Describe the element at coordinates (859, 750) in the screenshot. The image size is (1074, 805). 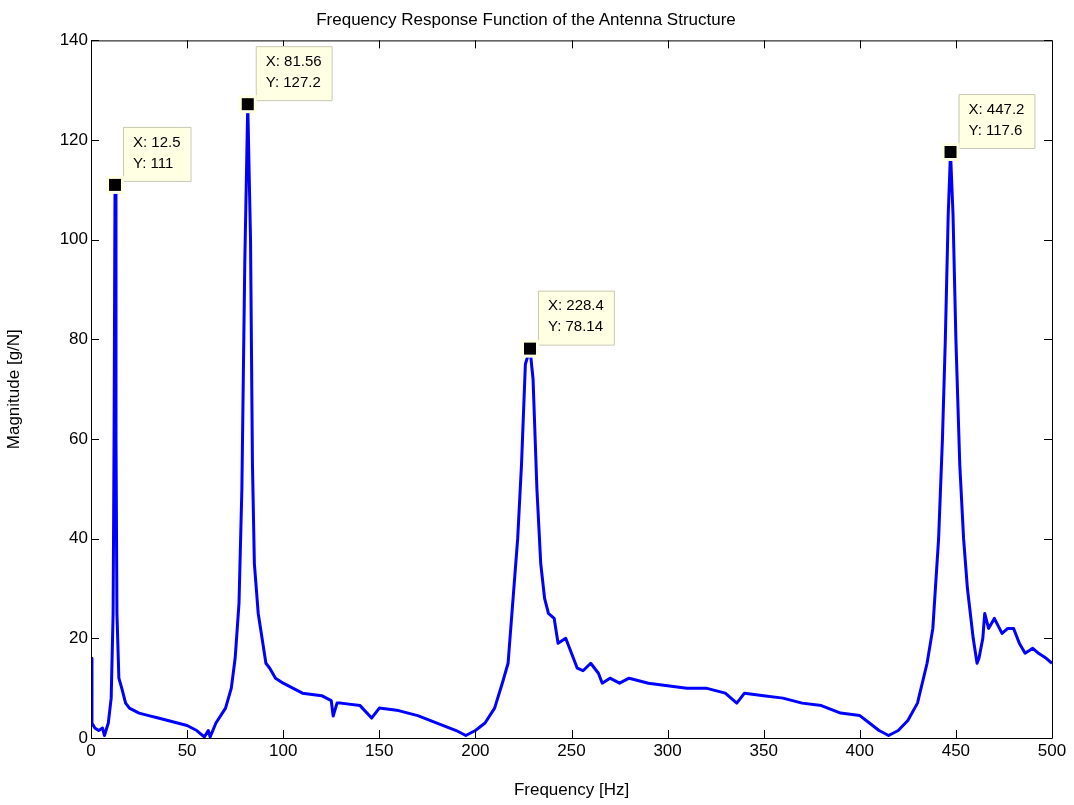
I see `x-tick-label: 400` at that location.